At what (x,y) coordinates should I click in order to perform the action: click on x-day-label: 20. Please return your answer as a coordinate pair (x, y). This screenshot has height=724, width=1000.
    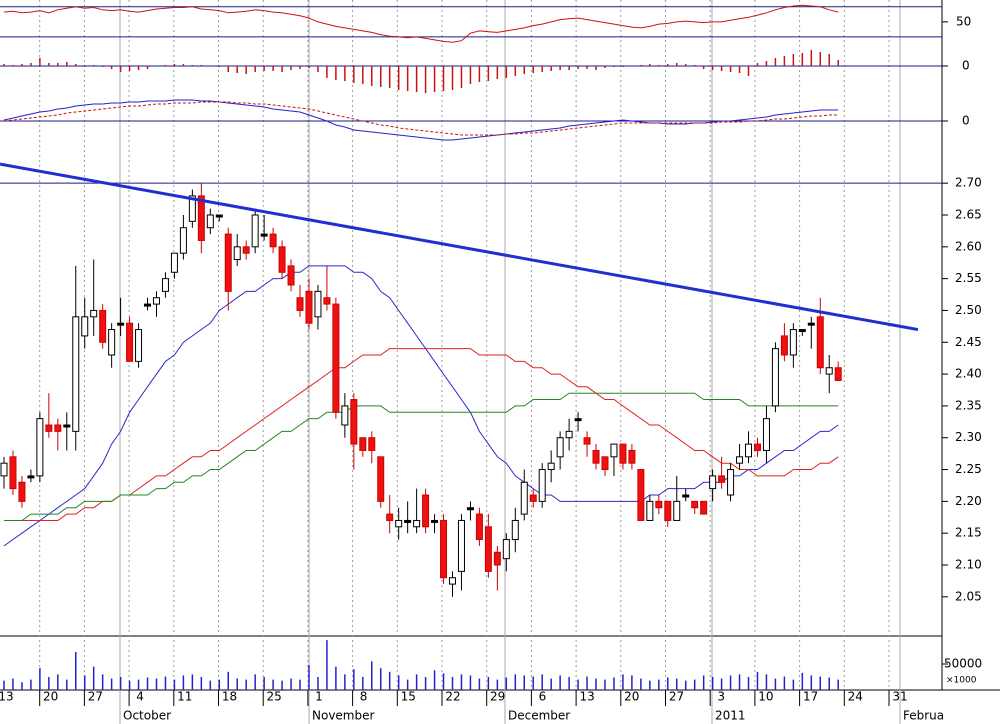
    Looking at the image, I should click on (50, 697).